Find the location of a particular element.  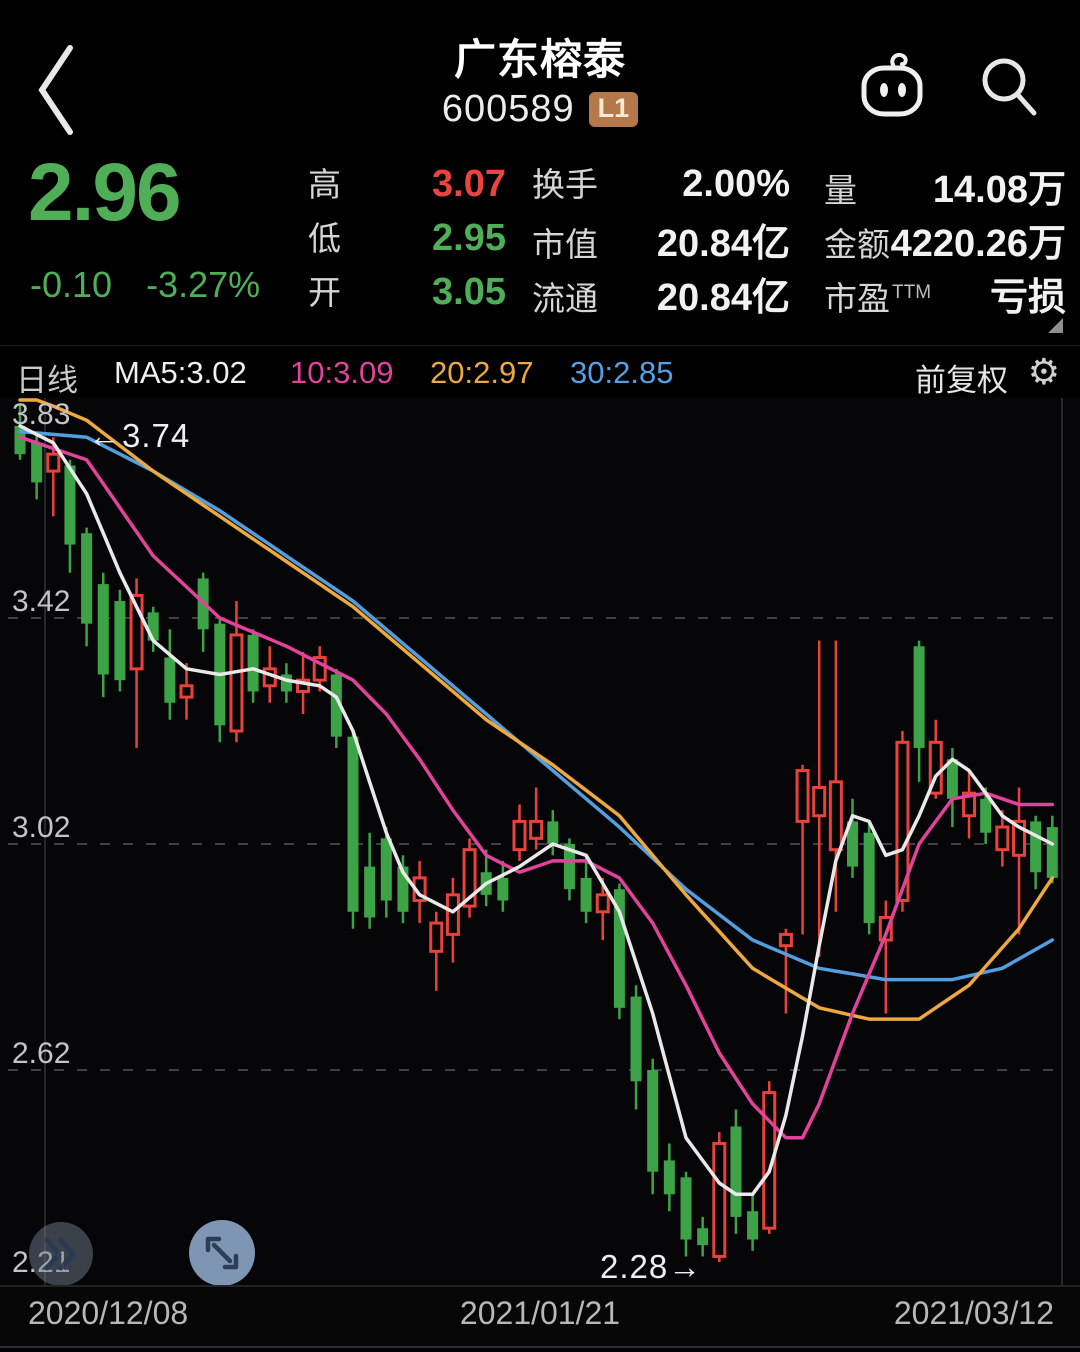

stat-volume: 量 14.08万 is located at coordinates (945, 190).